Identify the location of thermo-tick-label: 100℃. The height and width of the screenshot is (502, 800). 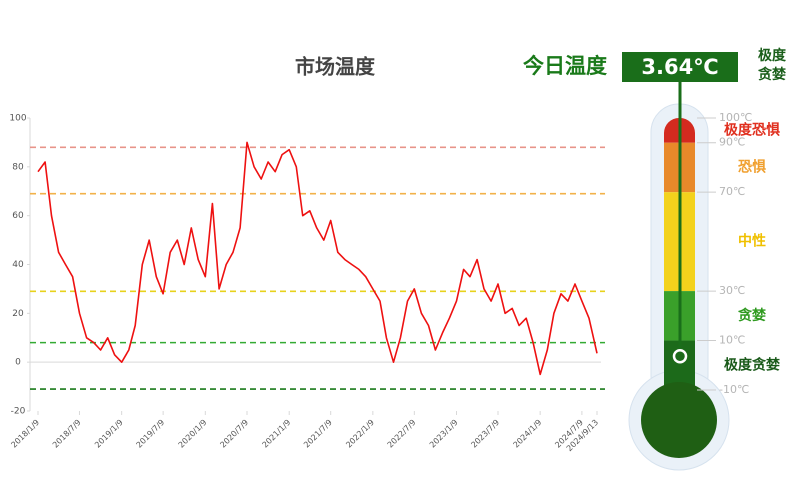
(735, 117).